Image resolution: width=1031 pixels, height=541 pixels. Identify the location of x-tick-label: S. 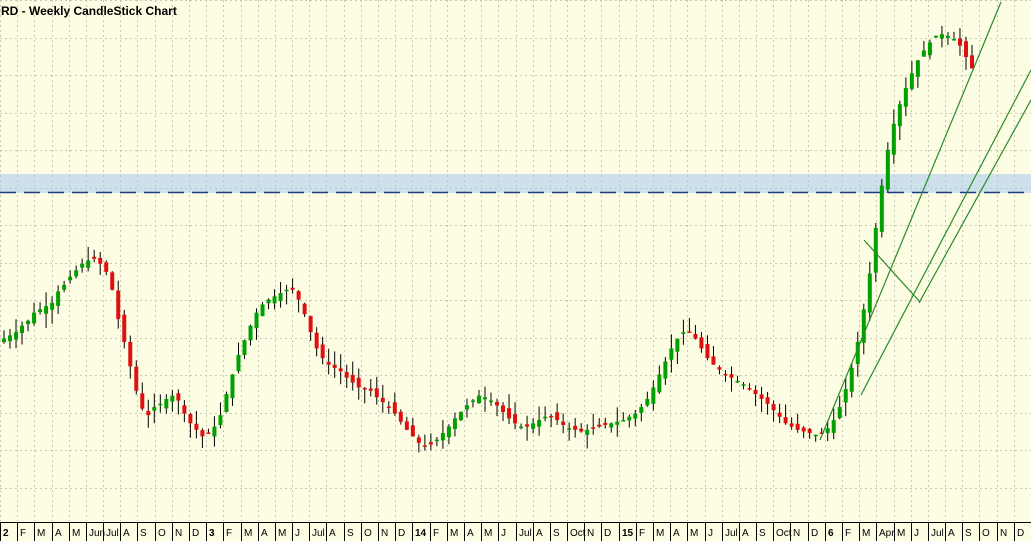
(556, 533).